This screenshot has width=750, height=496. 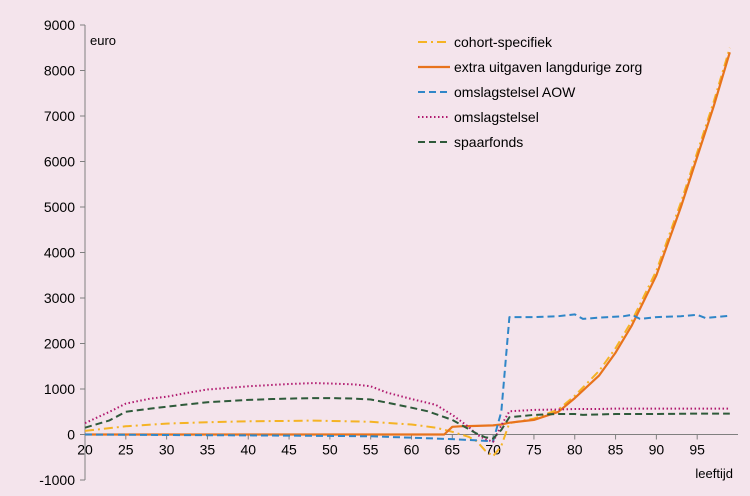 I want to click on legend-label-5: spaarfonds, so click(x=488, y=142).